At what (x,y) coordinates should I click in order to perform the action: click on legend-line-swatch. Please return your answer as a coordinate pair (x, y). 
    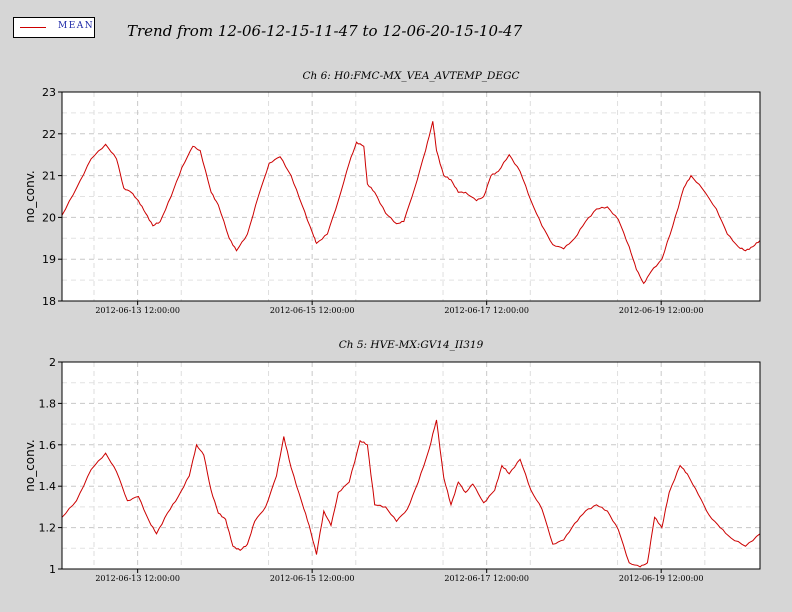
    Looking at the image, I should click on (33, 27).